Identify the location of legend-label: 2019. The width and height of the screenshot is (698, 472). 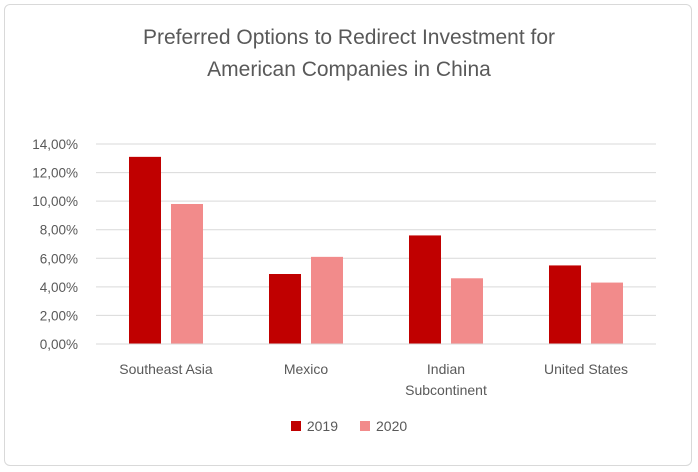
(322, 426).